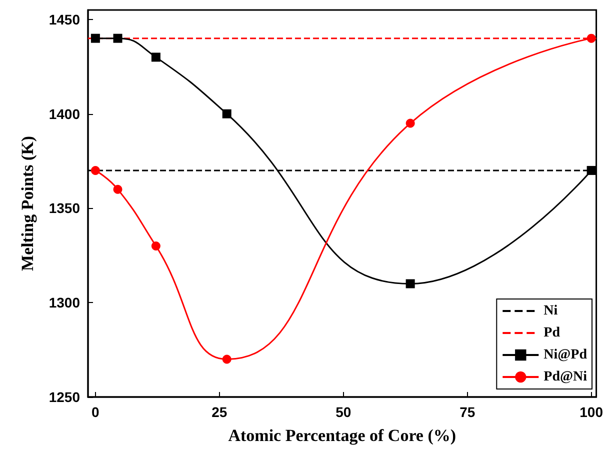 This screenshot has width=606, height=449. Describe the element at coordinates (342, 435) in the screenshot. I see `x-axis-title: Atomic Percentage of Core (%)` at that location.